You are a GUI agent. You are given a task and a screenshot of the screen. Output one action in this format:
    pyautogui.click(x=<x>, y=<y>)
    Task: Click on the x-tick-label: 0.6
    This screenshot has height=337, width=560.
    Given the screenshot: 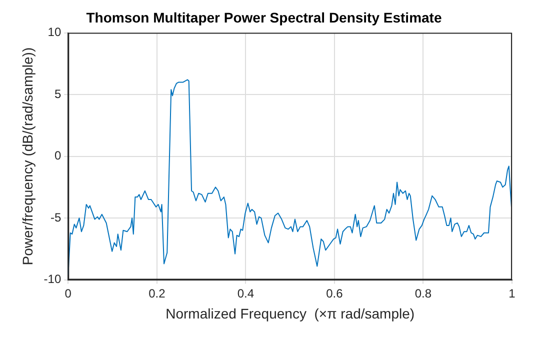 What is the action you would take?
    pyautogui.click(x=335, y=293)
    